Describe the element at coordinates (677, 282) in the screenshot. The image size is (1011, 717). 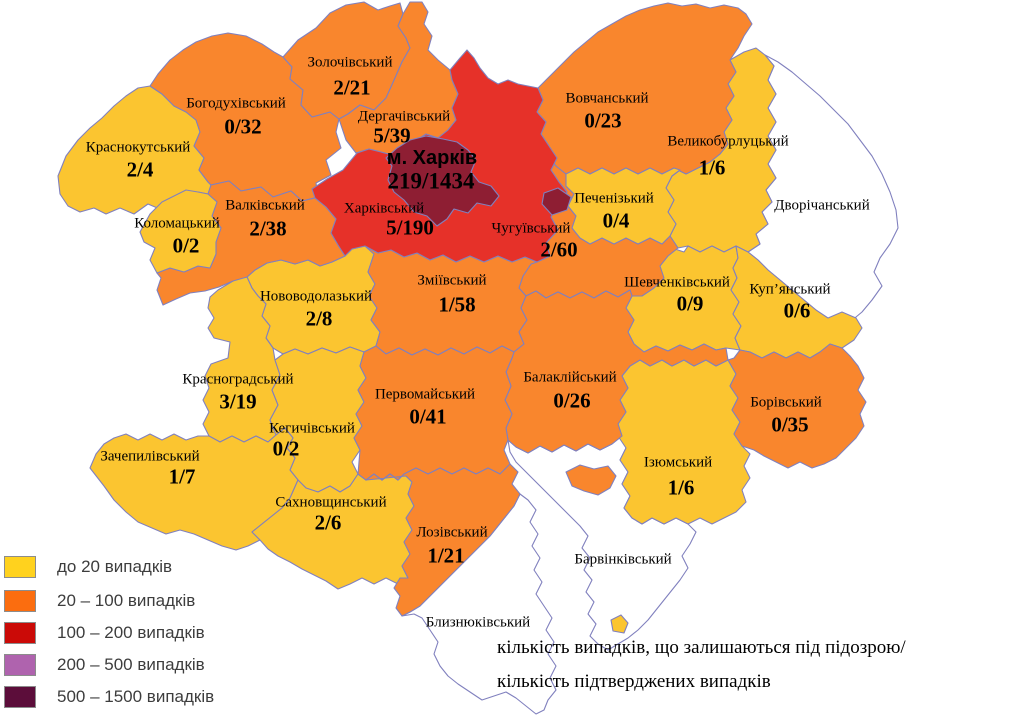
I see `district-name-label: Шевченківський` at that location.